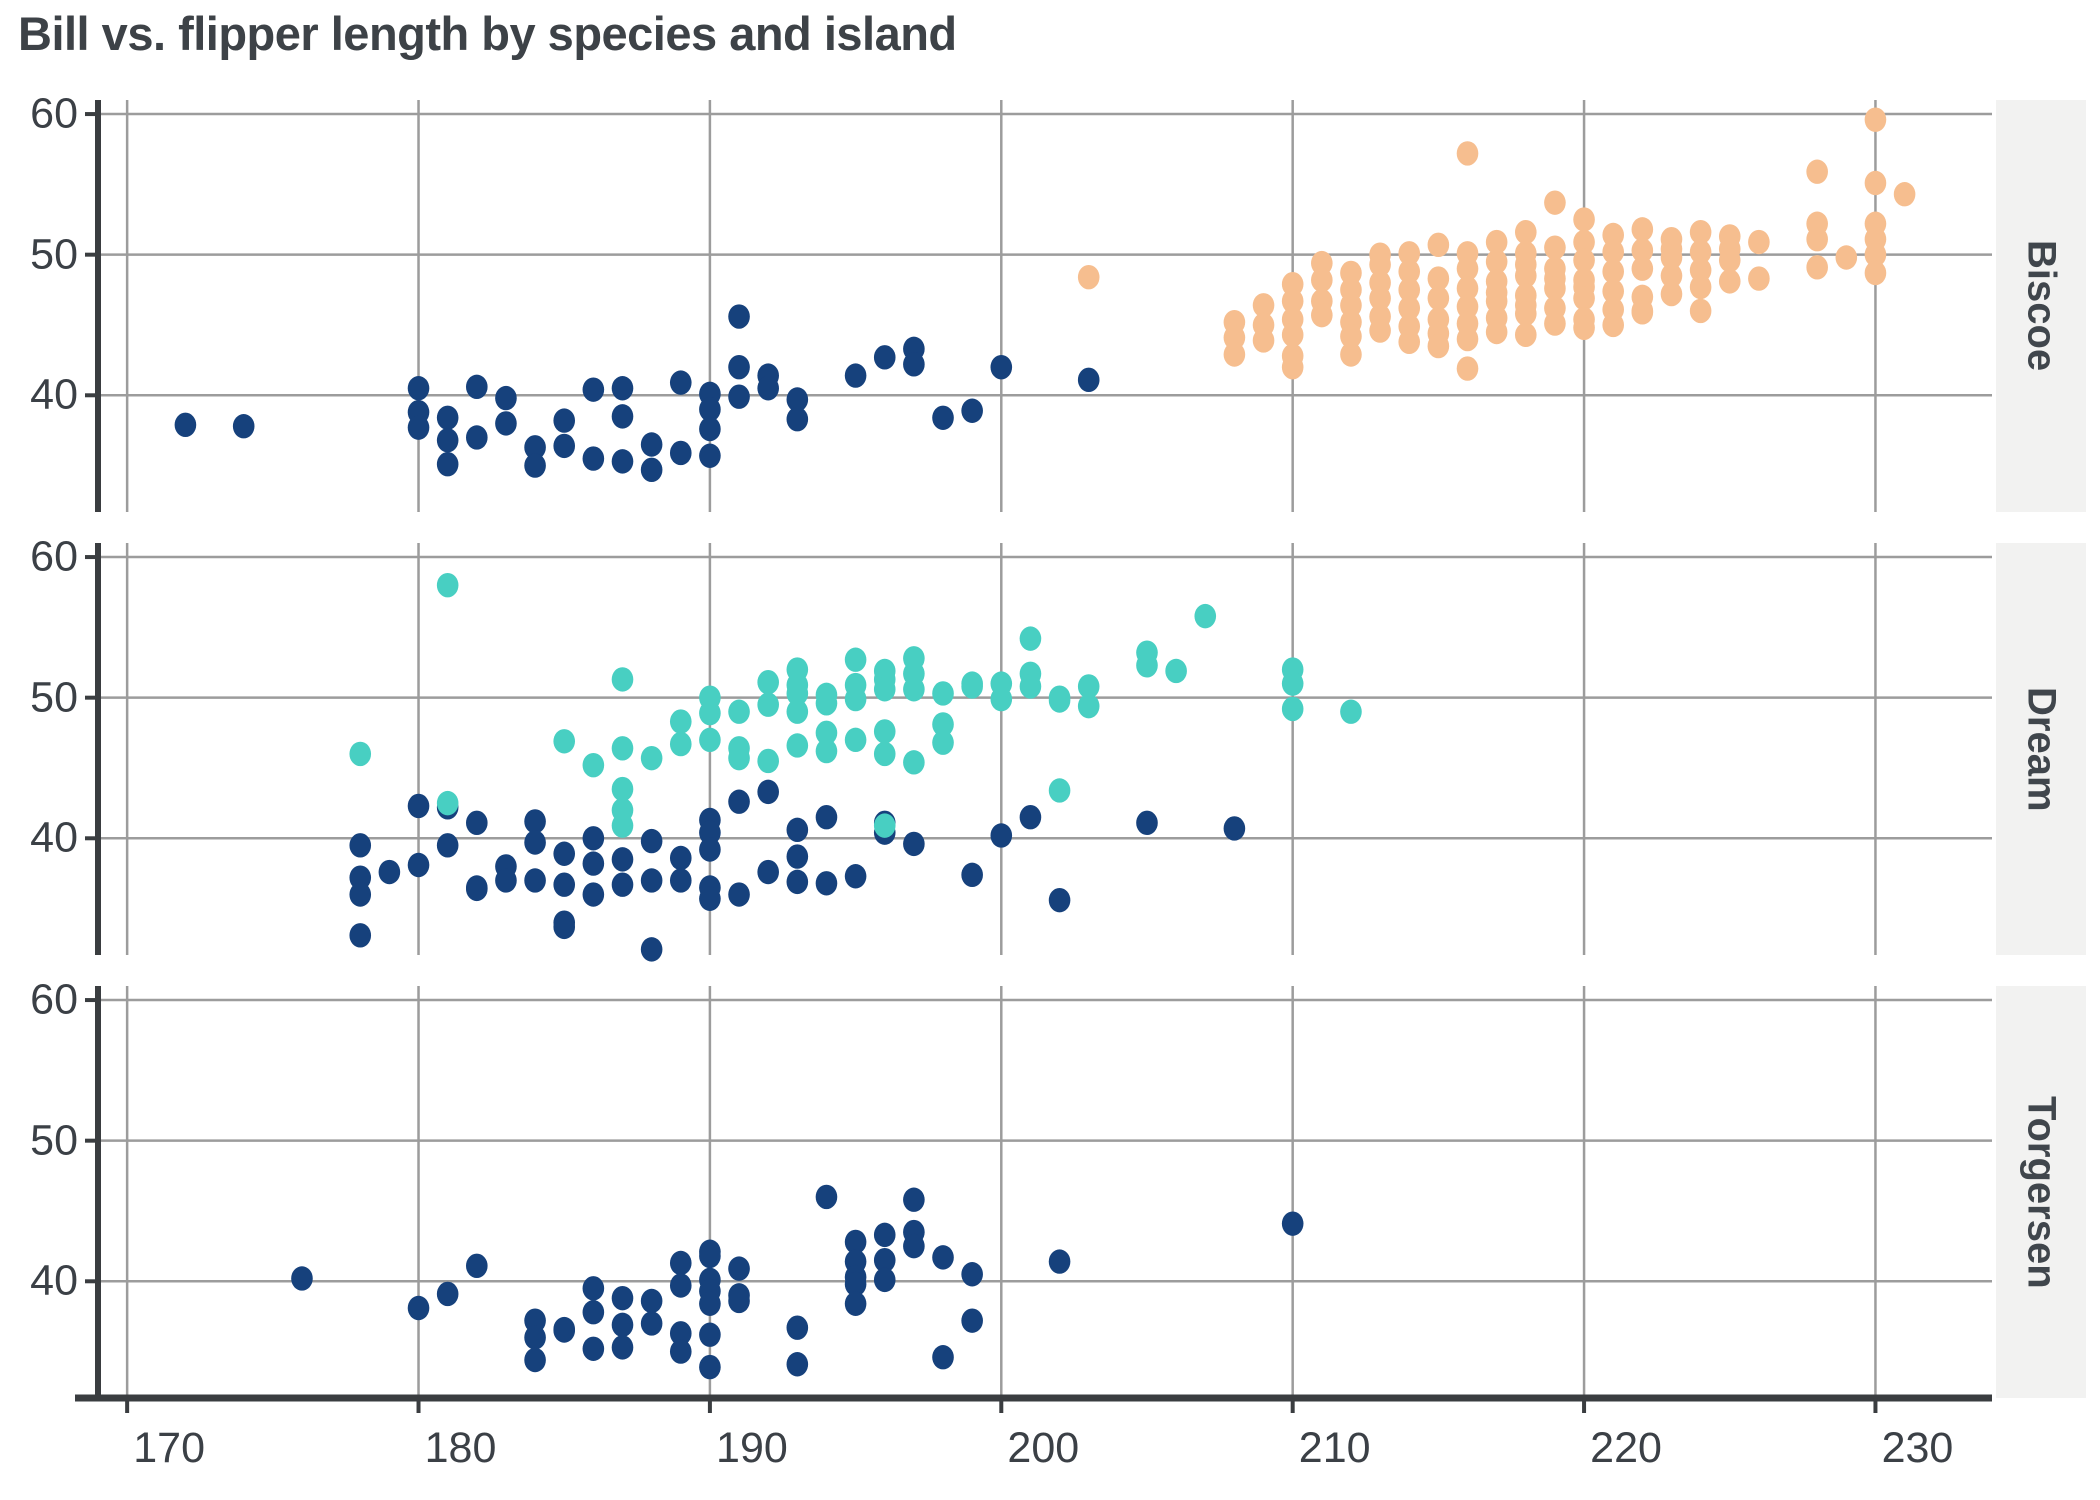 The width and height of the screenshot is (2100, 1500). What do you see at coordinates (169, 1448) in the screenshot?
I see `x-tick-label: 170` at bounding box center [169, 1448].